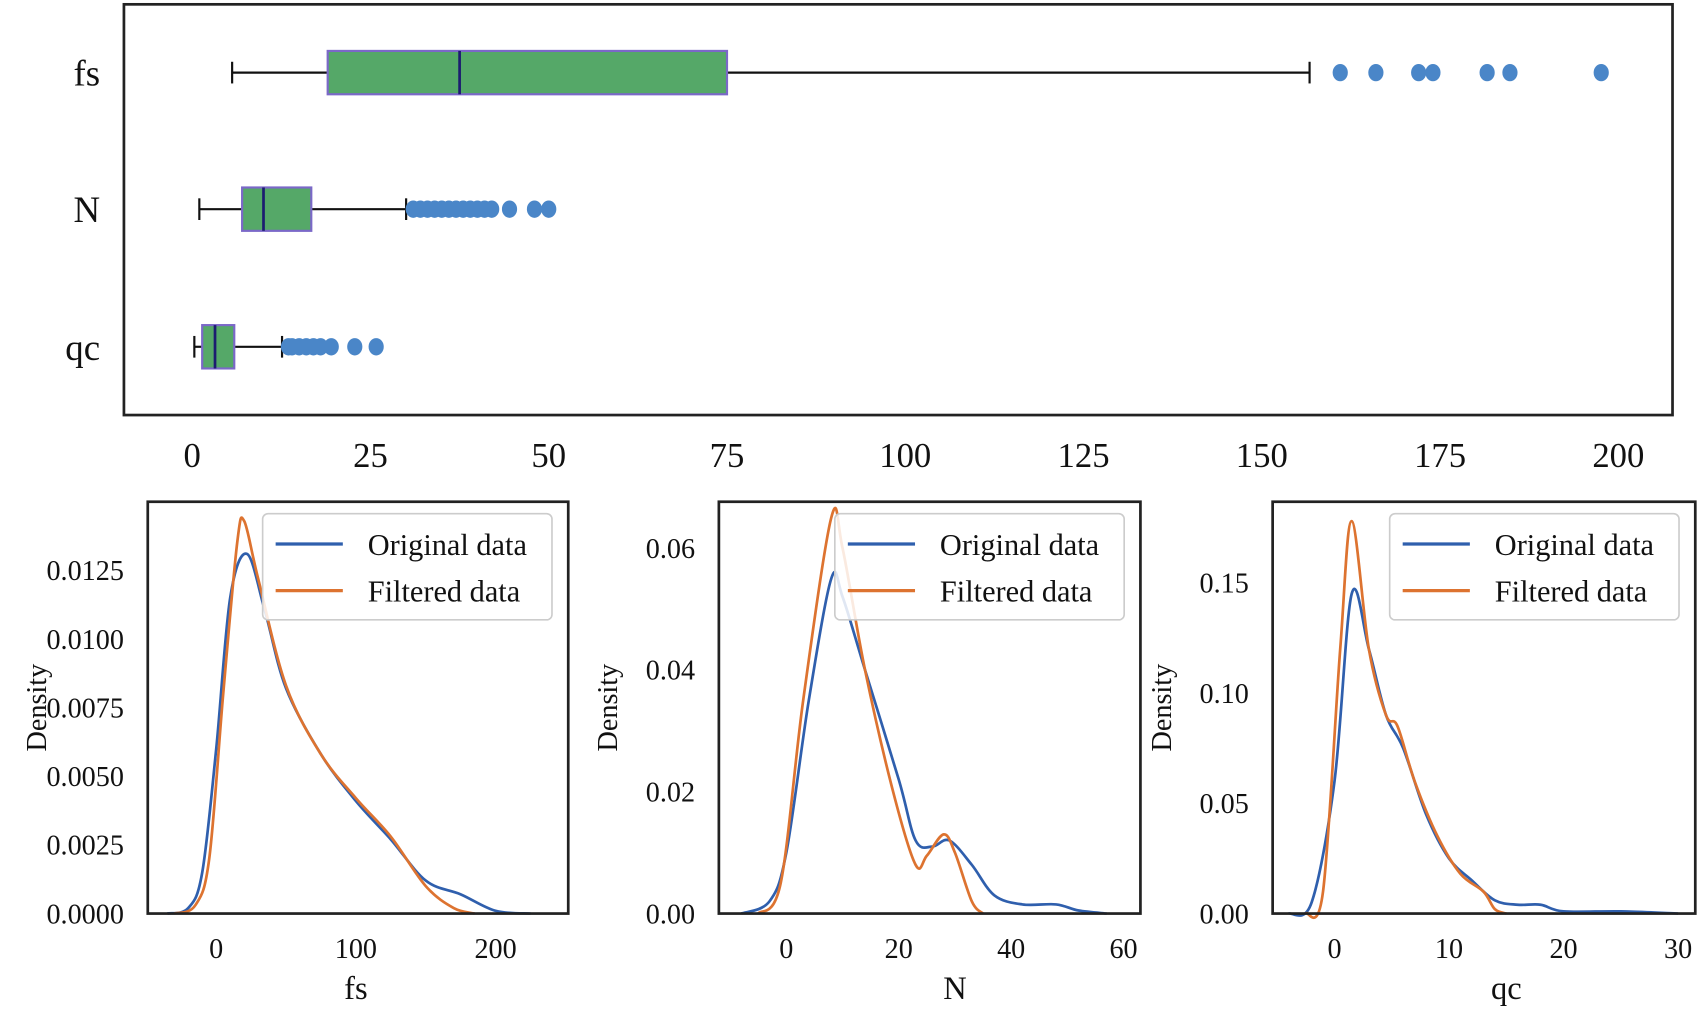  What do you see at coordinates (1678, 949) in the screenshot?
I see `x-tick-label: 30` at bounding box center [1678, 949].